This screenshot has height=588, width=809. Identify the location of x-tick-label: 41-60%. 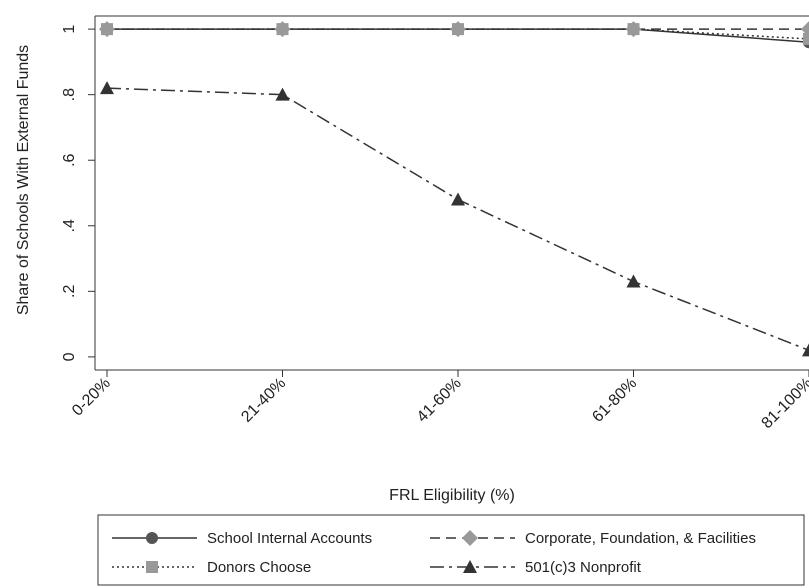
(439, 400).